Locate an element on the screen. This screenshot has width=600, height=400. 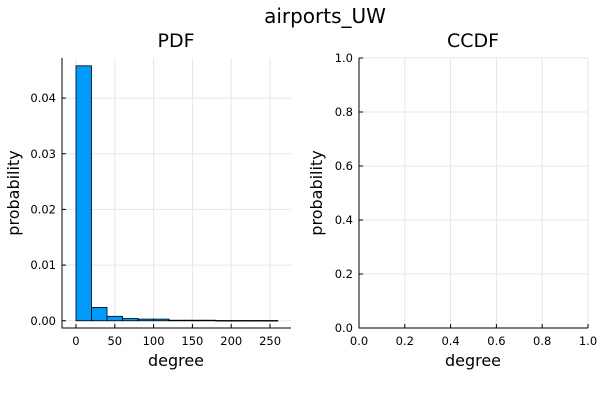
pdf-ytick-label: 0.01 is located at coordinates (43, 265).